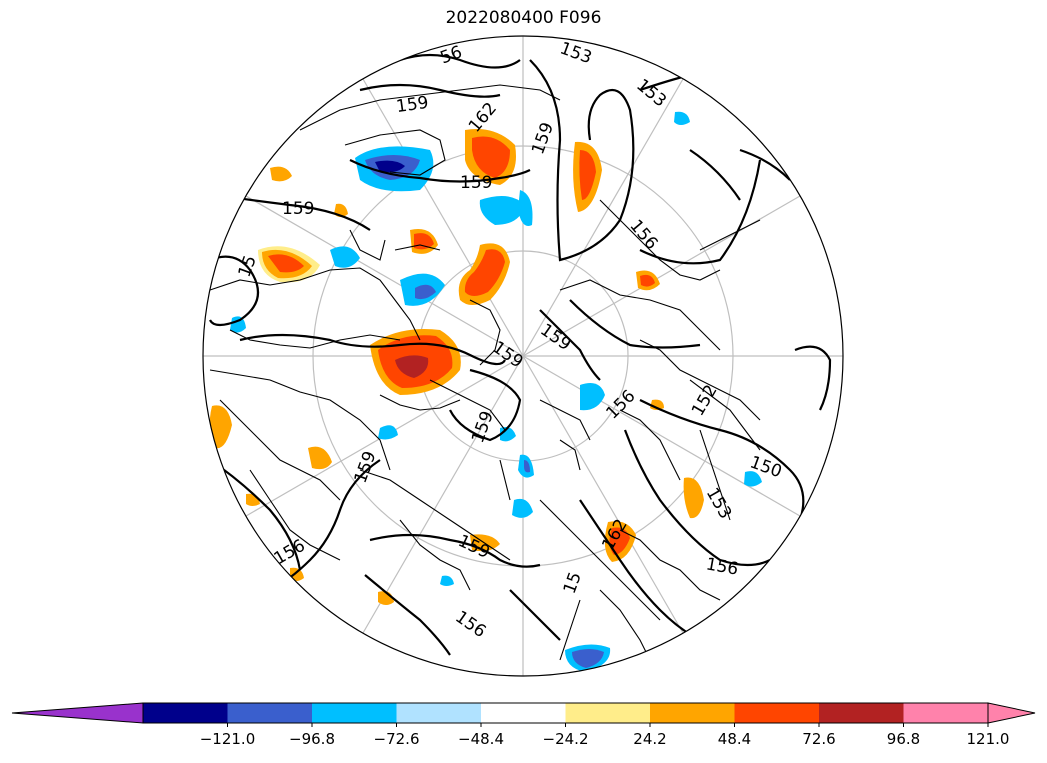  Describe the element at coordinates (903, 739) in the screenshot. I see `colorbar-tick-label: 96.8` at that location.